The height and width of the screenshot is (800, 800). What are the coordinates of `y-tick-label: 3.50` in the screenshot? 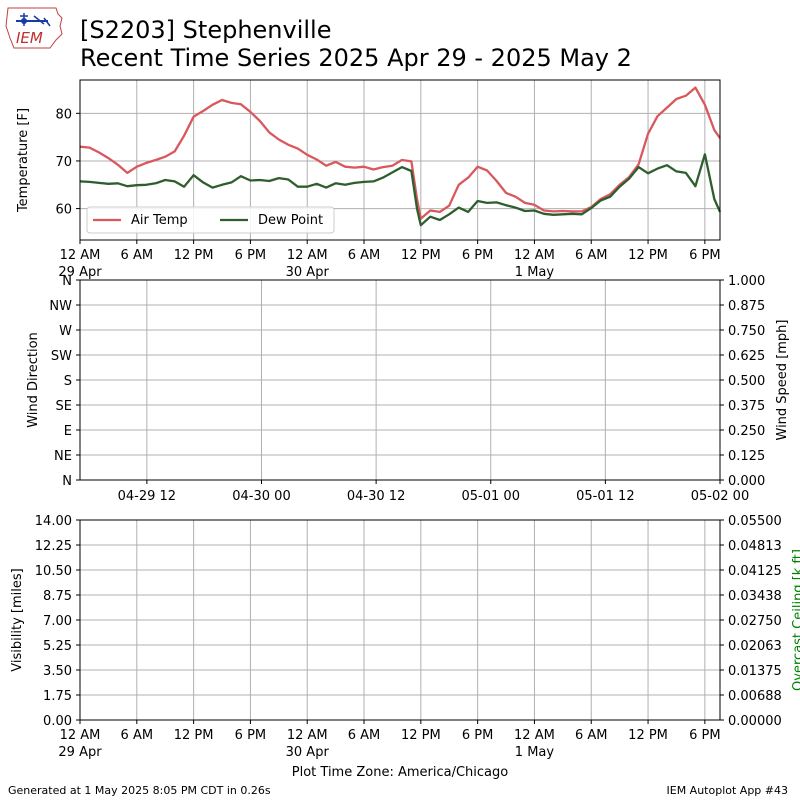 It's located at (57, 671).